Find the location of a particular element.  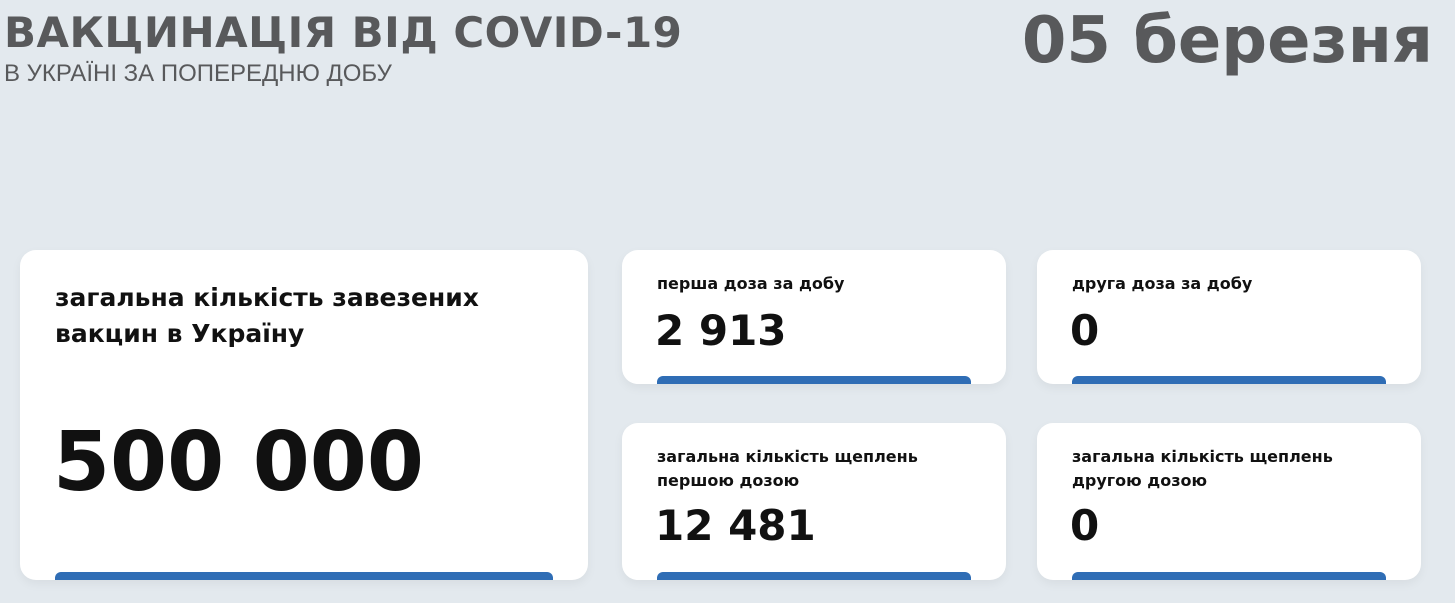

card-label: друга доза за добу is located at coordinates (1162, 283).